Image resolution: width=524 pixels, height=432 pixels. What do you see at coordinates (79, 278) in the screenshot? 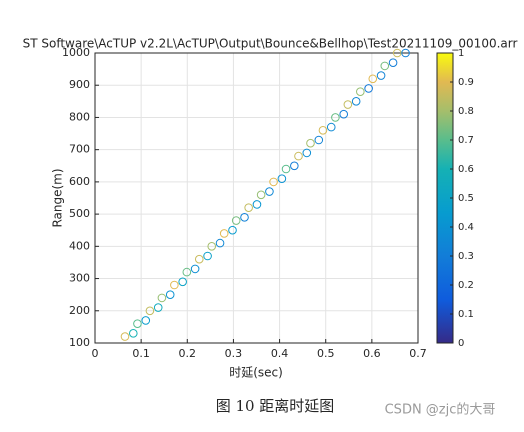
I see `y-tick-label: 300` at bounding box center [79, 278].